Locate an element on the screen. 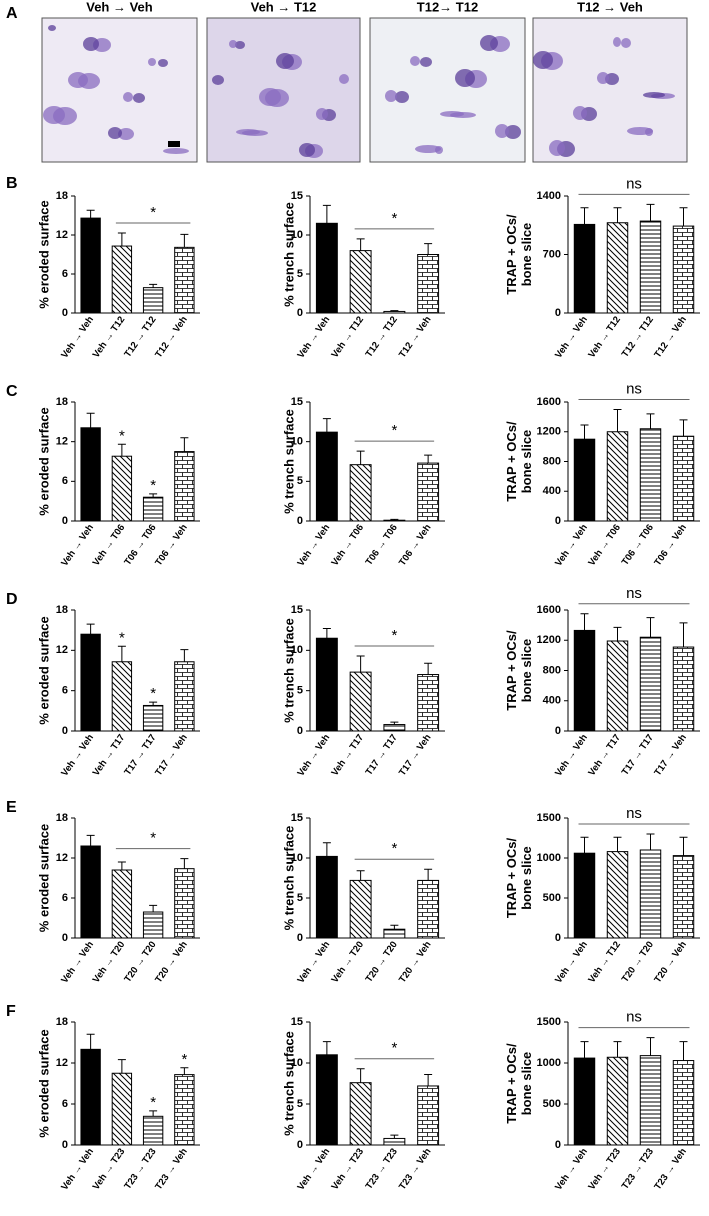 The width and height of the screenshot is (709, 1216). panel-letter: A is located at coordinates (12, 13).